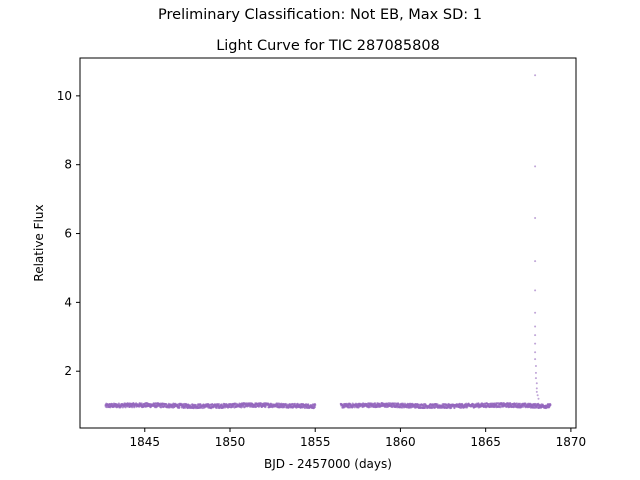  I want to click on y-tick-label: 6, so click(68, 234).